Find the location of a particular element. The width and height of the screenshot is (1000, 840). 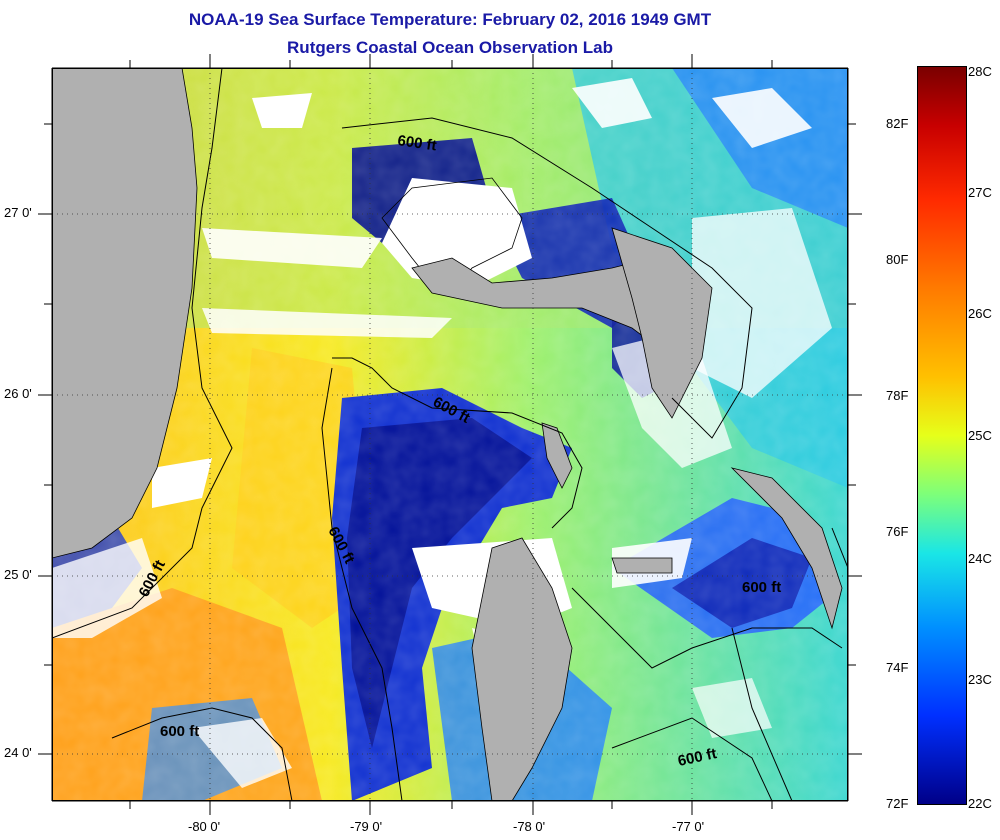

cbar-celsius-23: 23C is located at coordinates (980, 679).